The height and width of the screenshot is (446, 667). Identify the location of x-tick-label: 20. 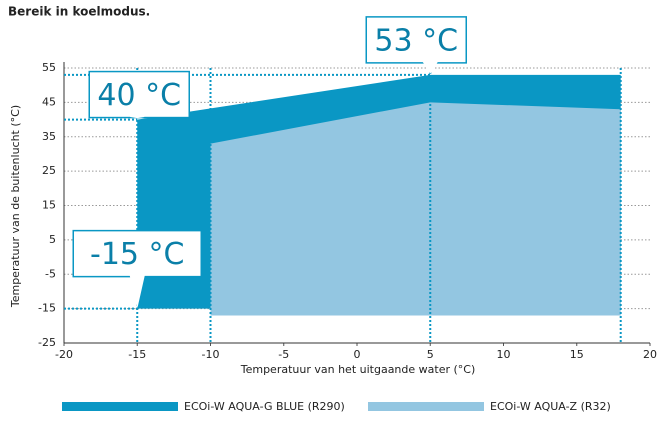
(650, 354).